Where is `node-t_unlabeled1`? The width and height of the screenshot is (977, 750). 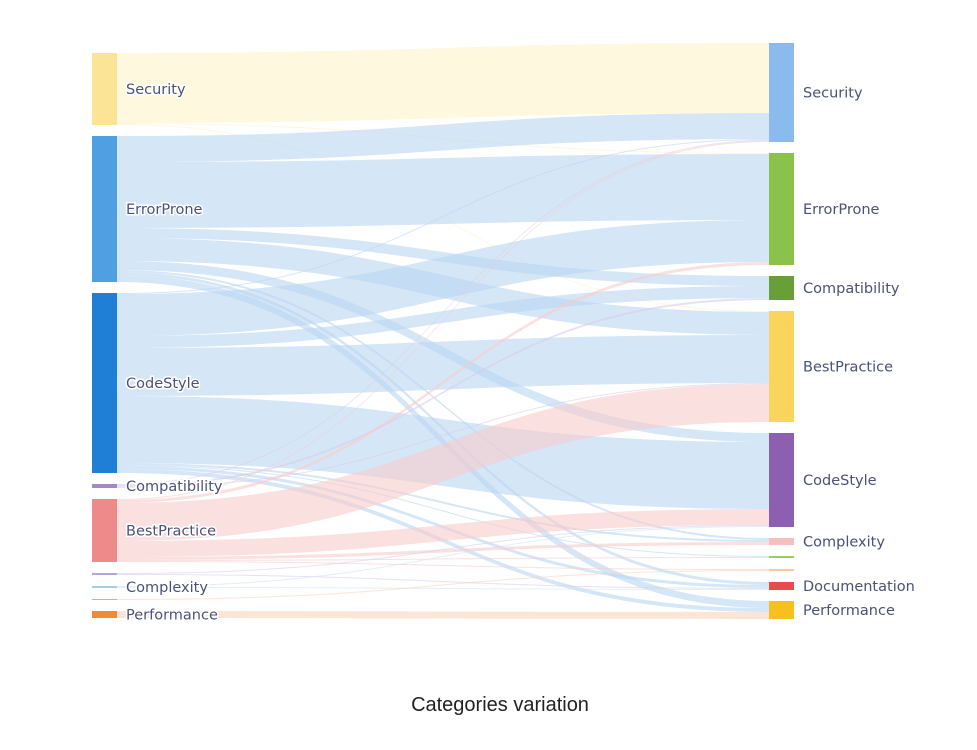
node-t_unlabeled1 is located at coordinates (781, 557).